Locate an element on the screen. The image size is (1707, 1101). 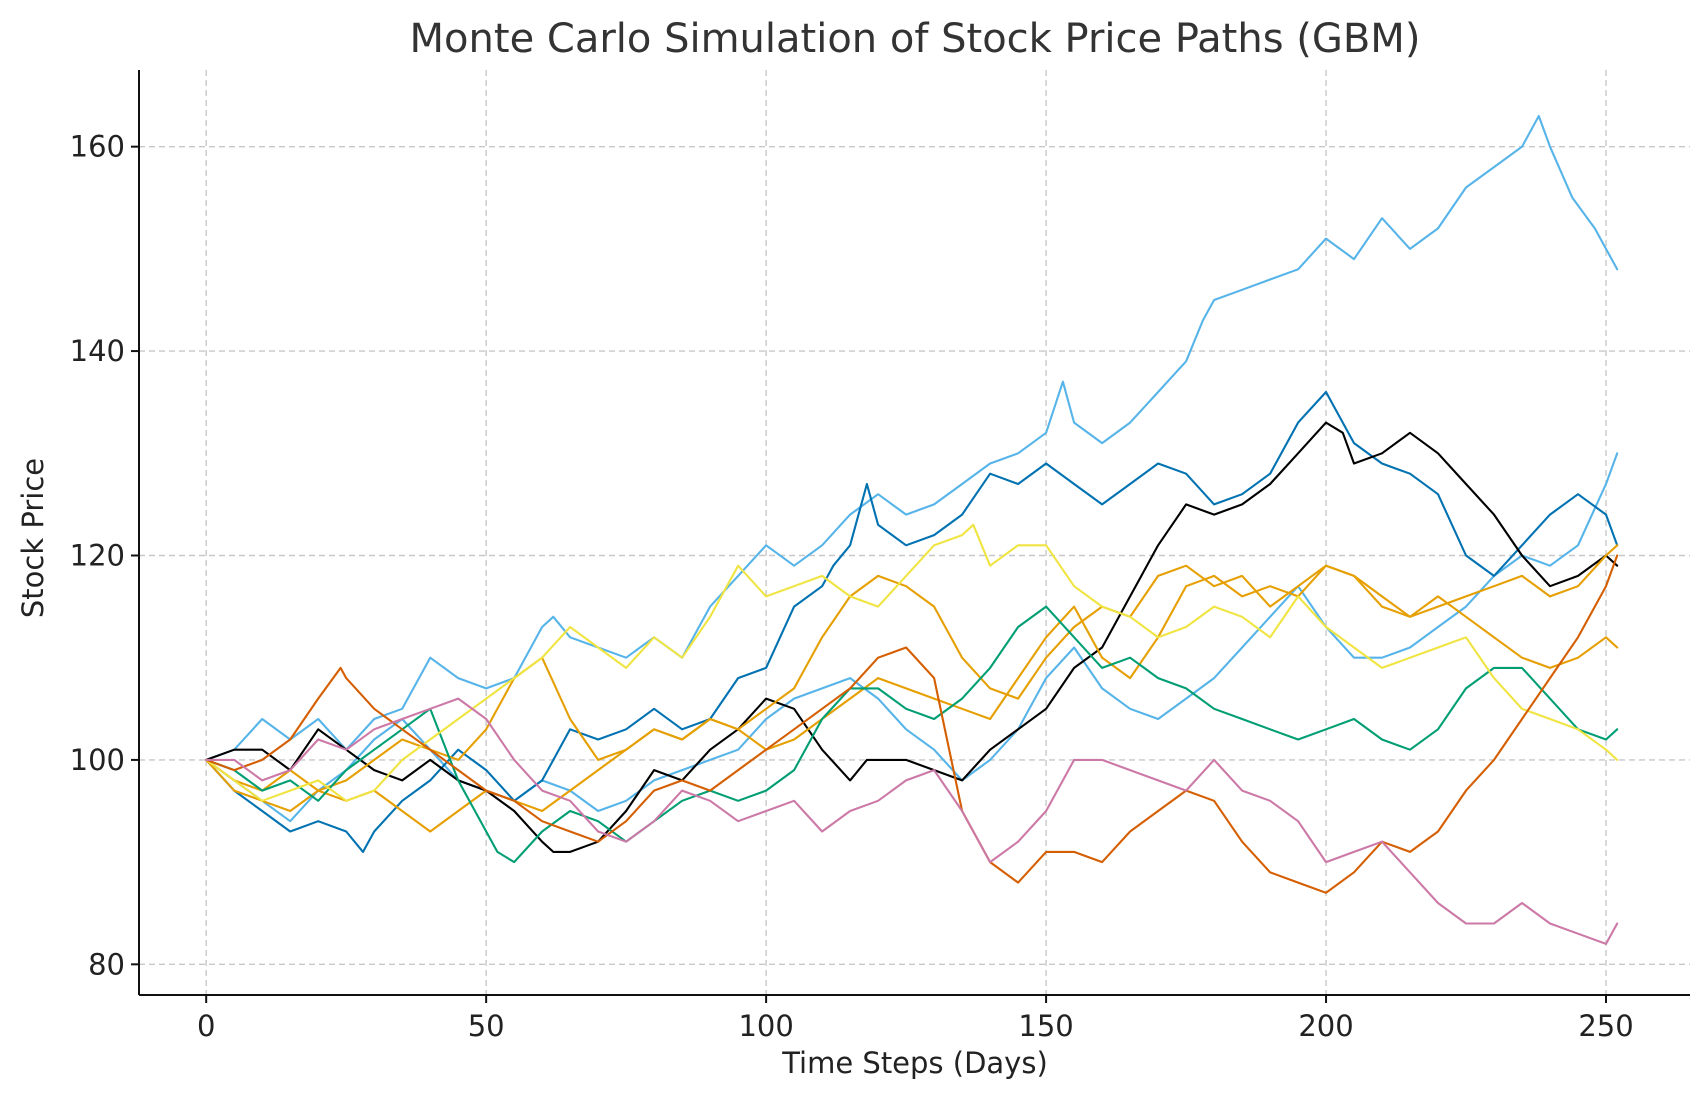
y-tick-label-3: 140 is located at coordinates (97, 351).